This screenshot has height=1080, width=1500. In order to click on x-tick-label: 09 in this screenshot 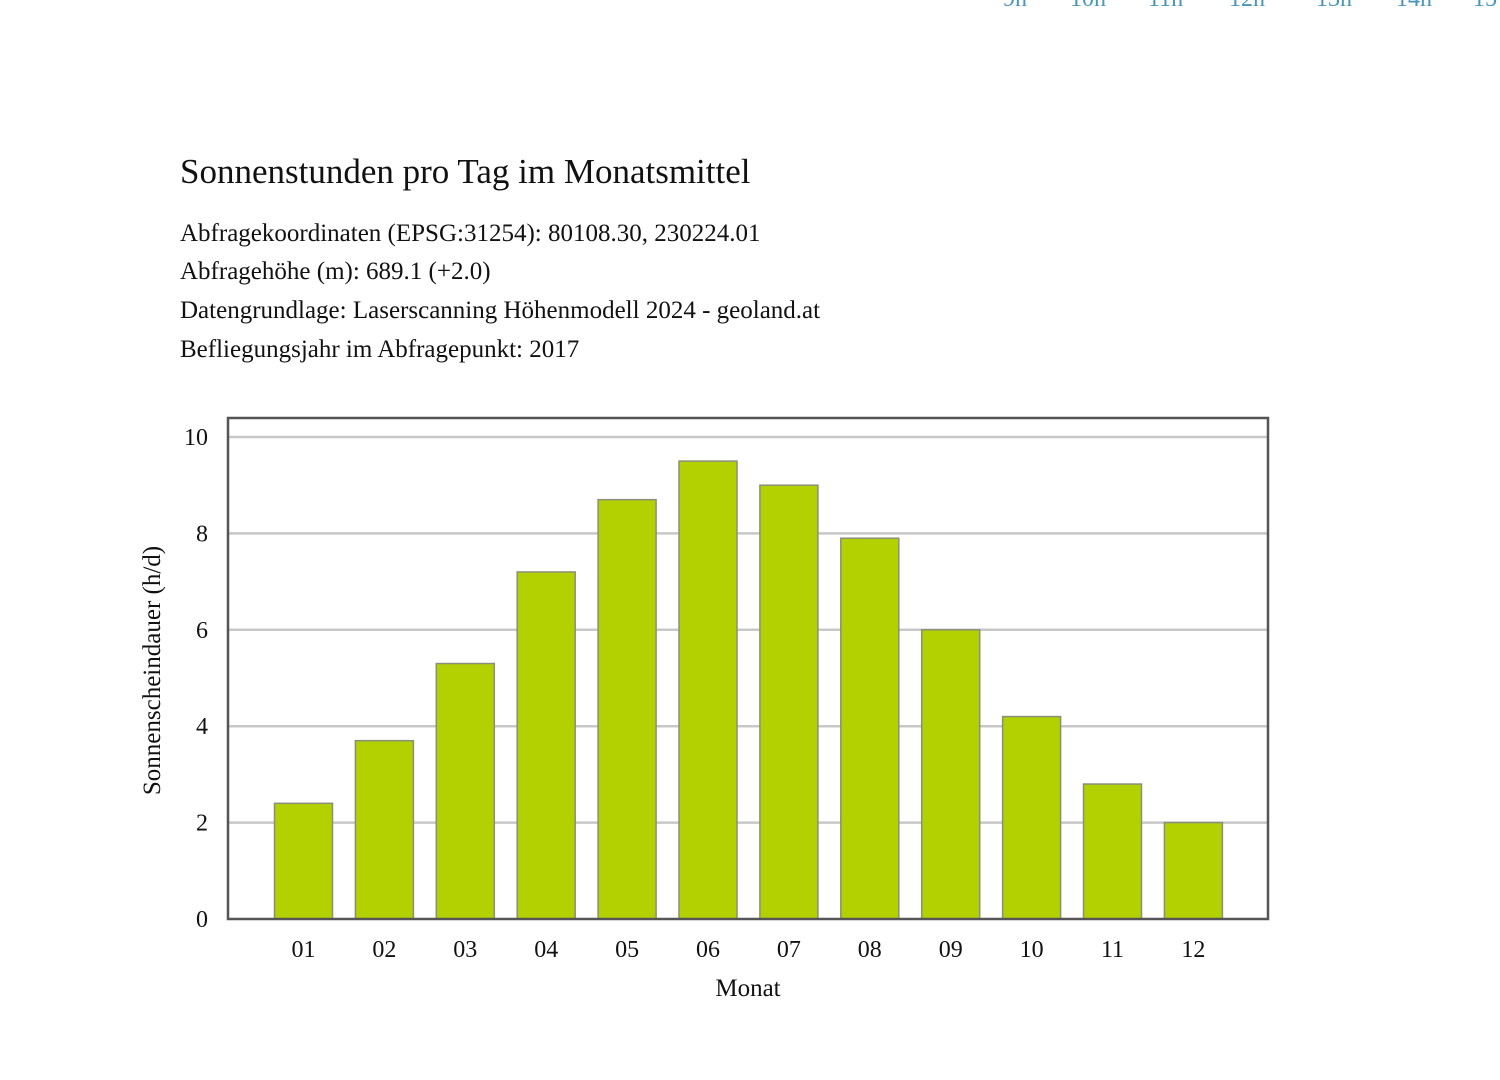, I will do `click(951, 950)`.